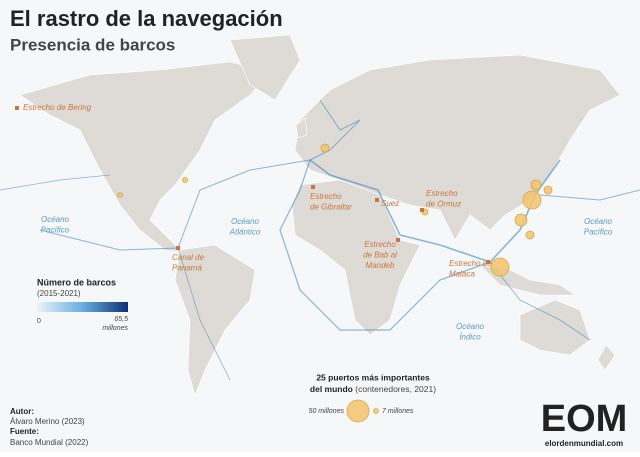  What do you see at coordinates (245, 232) in the screenshot?
I see `ocean-label: Atlántico` at bounding box center [245, 232].